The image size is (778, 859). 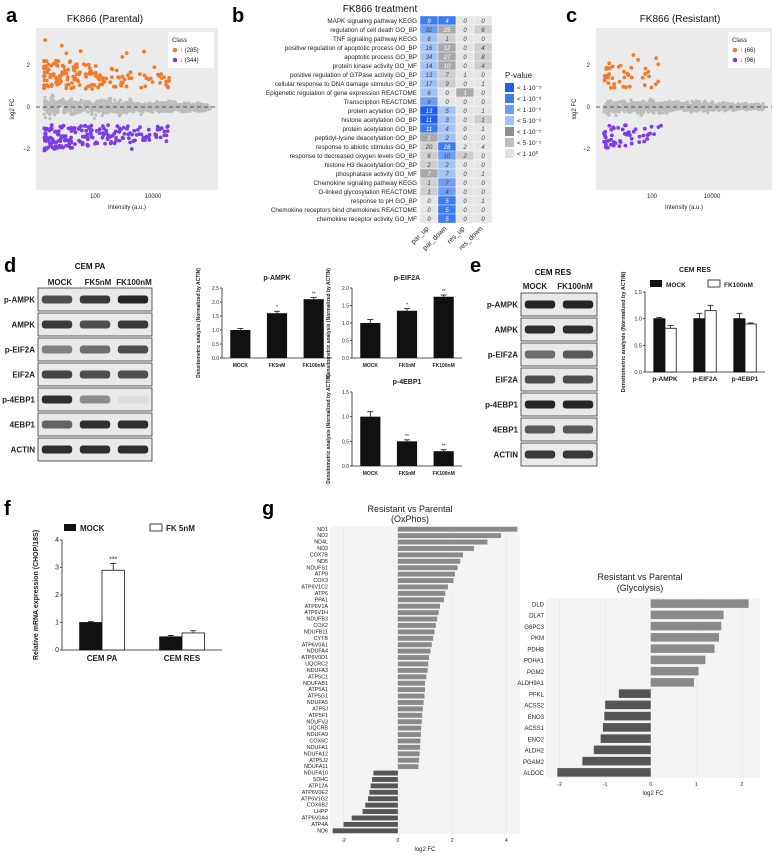 What do you see at coordinates (320, 581) in the screenshot?
I see `y-tick-label: COX3` at bounding box center [320, 581].